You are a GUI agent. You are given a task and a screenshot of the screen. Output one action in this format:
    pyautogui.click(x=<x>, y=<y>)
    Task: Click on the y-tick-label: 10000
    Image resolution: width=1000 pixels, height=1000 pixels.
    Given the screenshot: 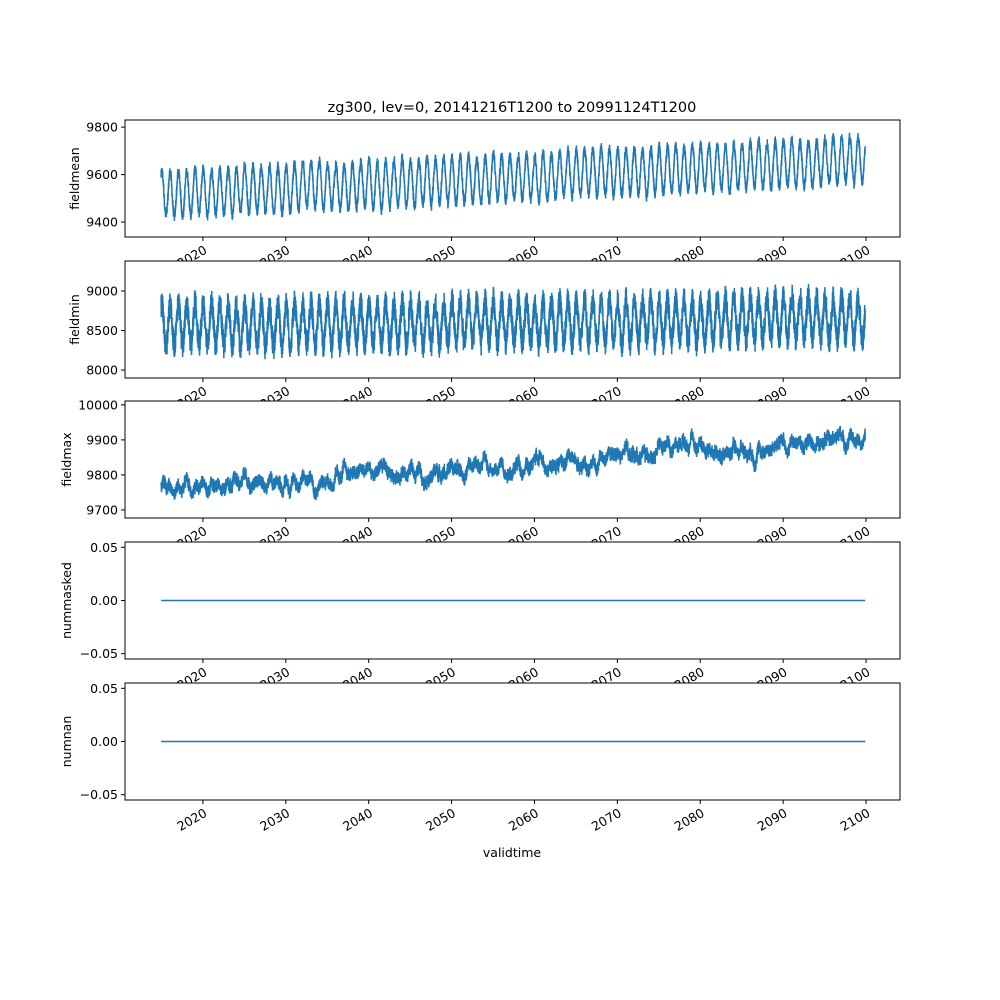 What is the action you would take?
    pyautogui.click(x=98, y=404)
    